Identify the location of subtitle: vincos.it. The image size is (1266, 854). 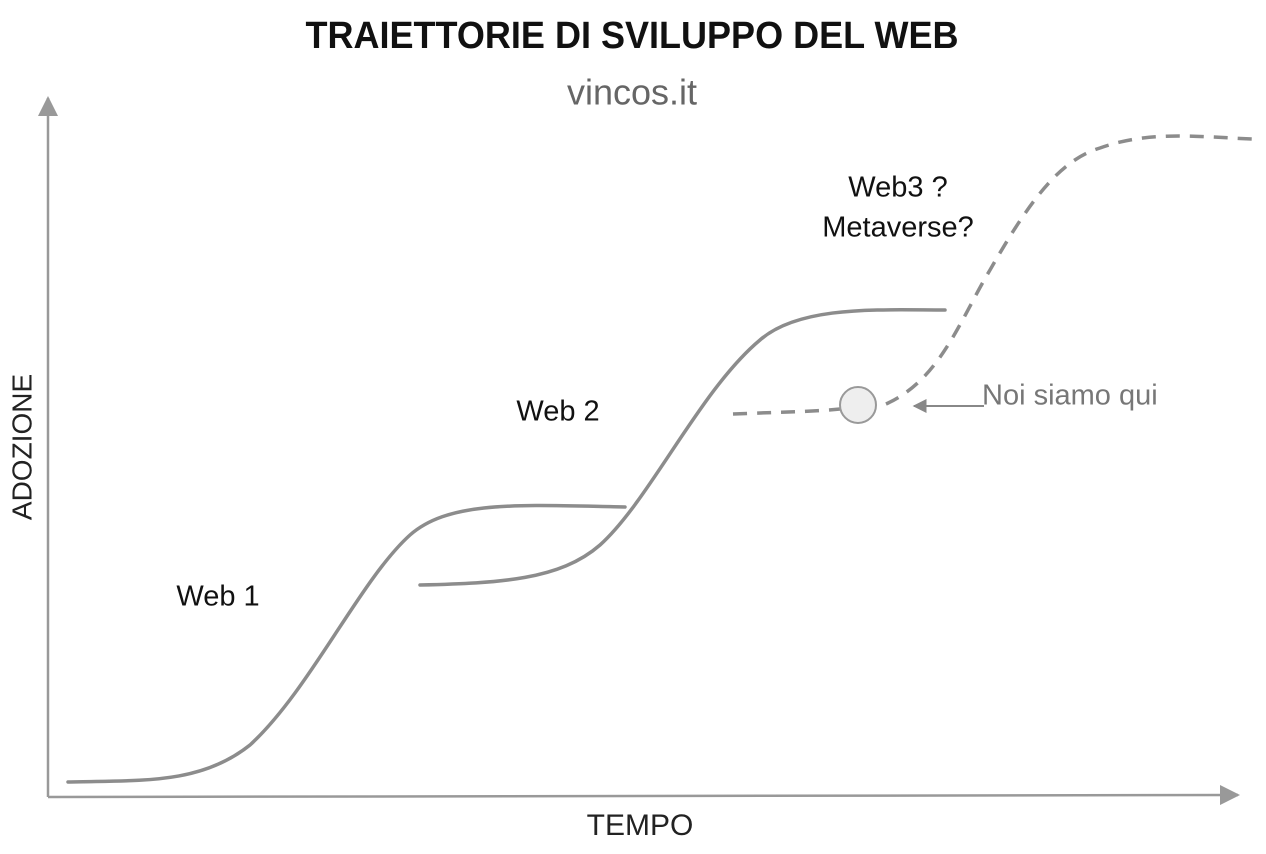
(632, 92).